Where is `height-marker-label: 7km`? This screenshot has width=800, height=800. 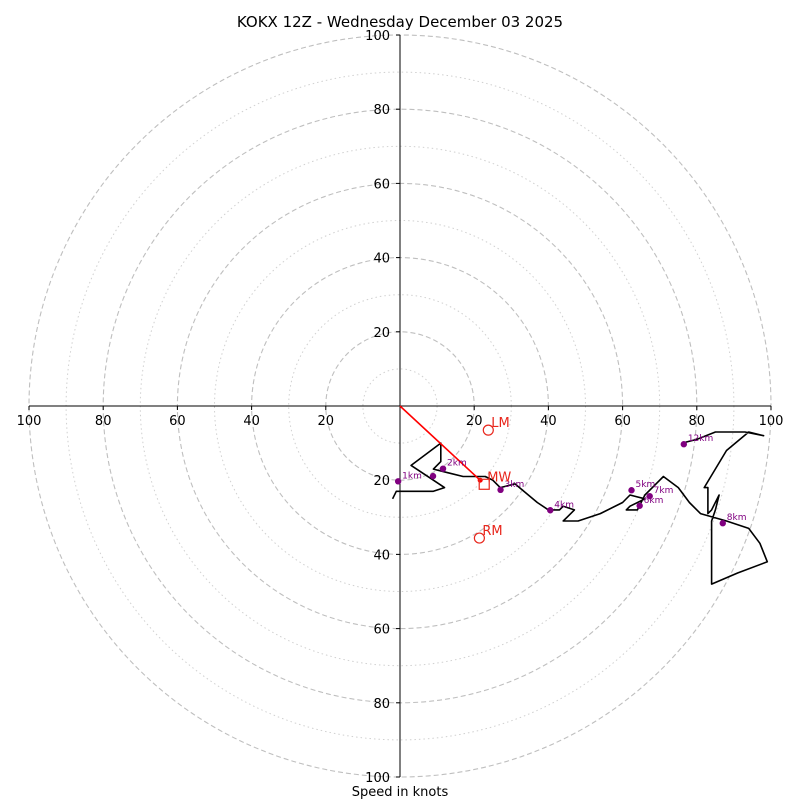
height-marker-label: 7km is located at coordinates (664, 491).